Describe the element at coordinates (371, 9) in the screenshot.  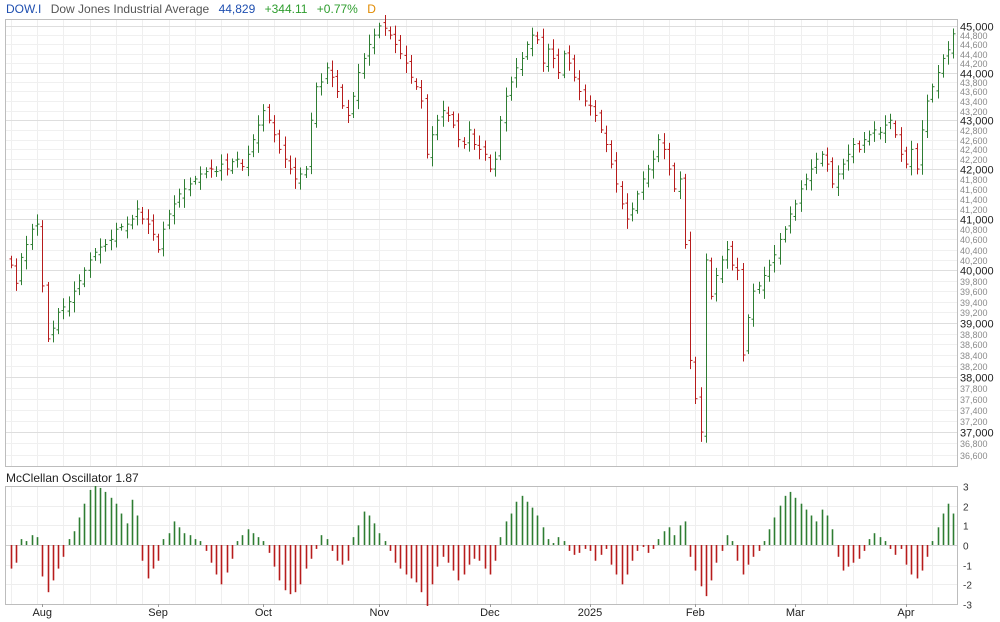
I see `period-label: D` at that location.